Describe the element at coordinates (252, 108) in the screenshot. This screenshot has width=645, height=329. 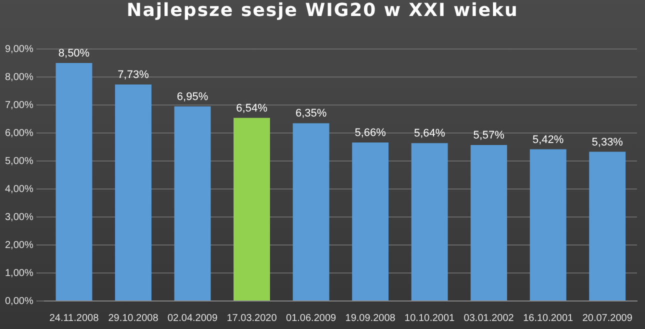
I see `data-label: 6,54%` at that location.